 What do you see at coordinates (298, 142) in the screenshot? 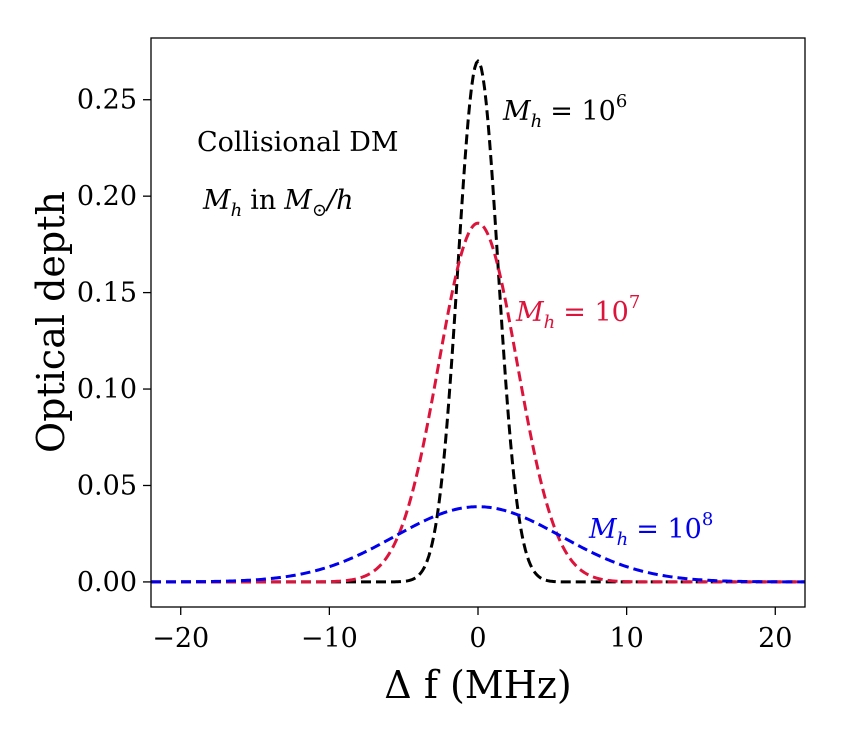
I see `collisional-dm-label: Collisional DM` at bounding box center [298, 142].